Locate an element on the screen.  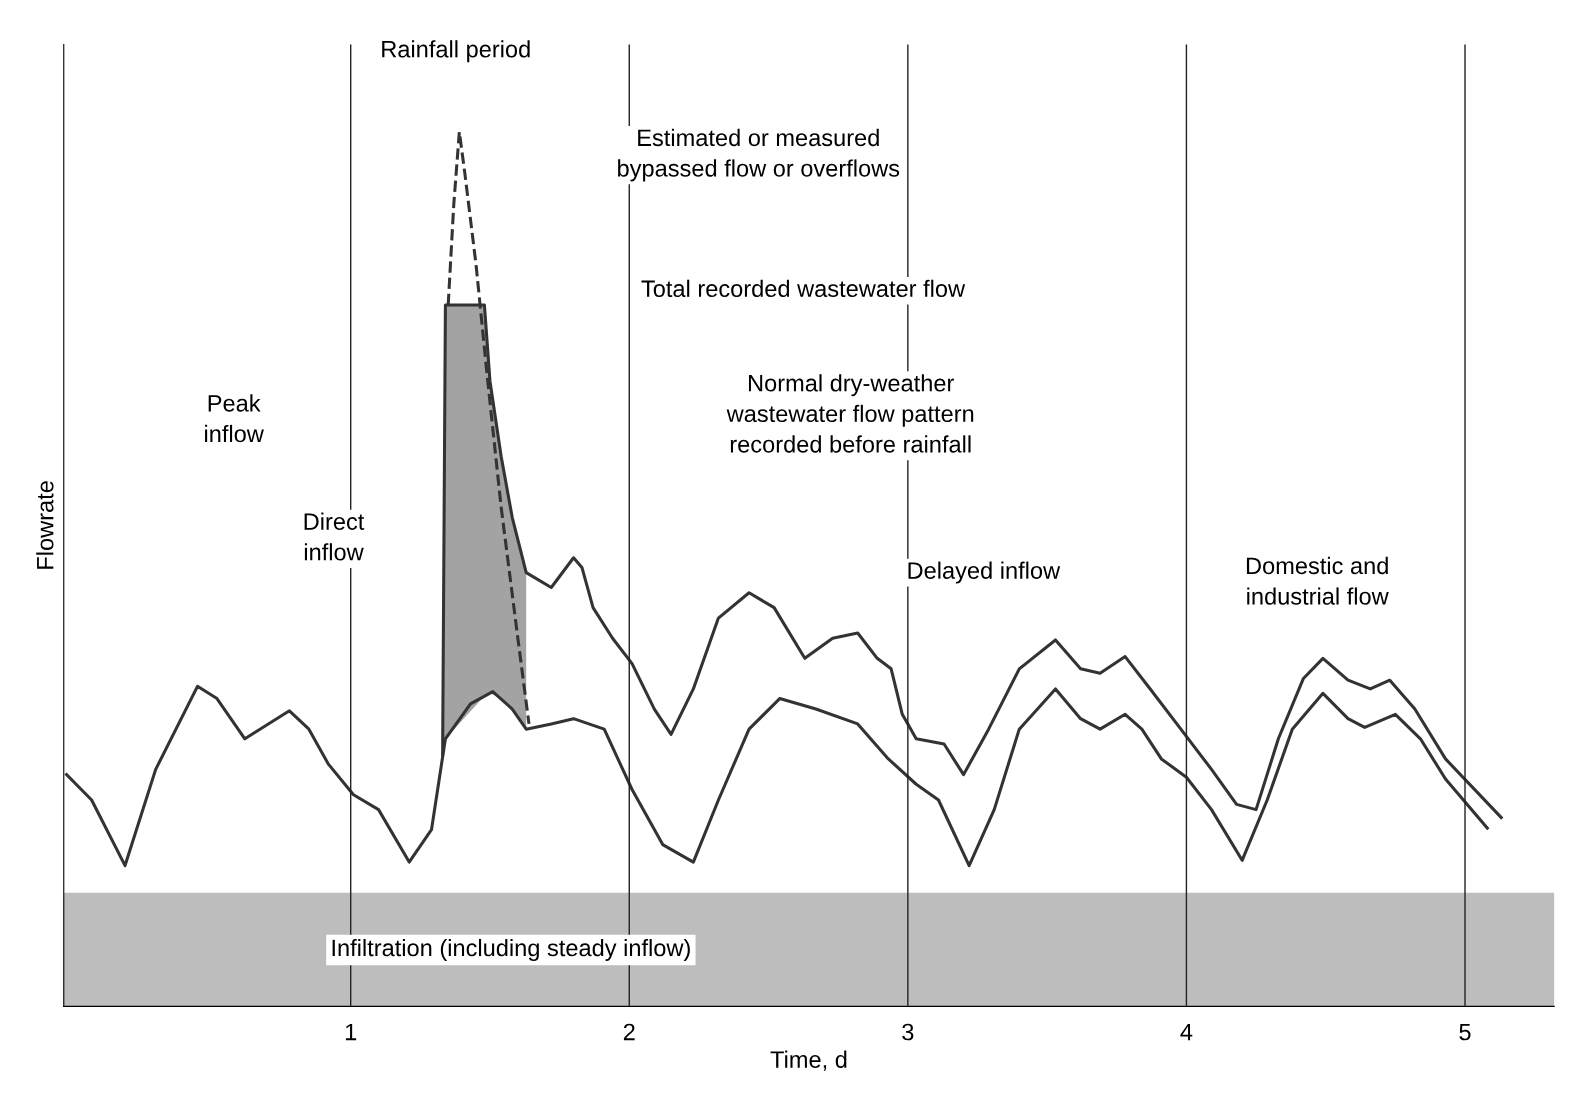
x-tick-label: 5 is located at coordinates (1465, 1032).